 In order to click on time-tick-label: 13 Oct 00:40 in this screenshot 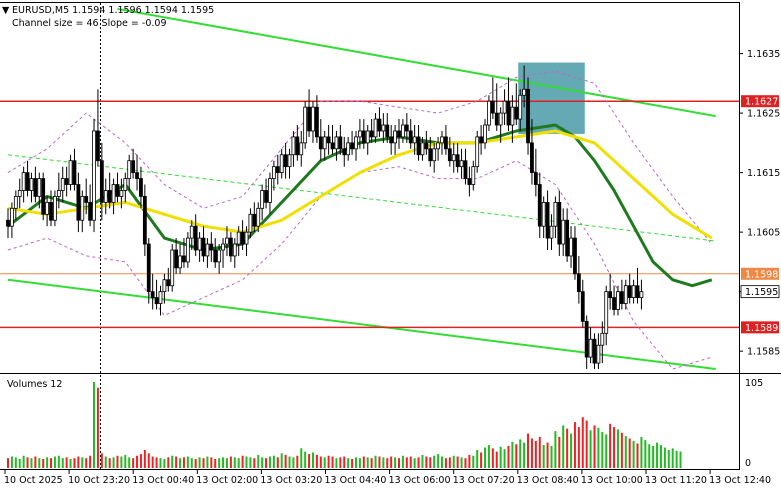, I will do `click(163, 480)`.